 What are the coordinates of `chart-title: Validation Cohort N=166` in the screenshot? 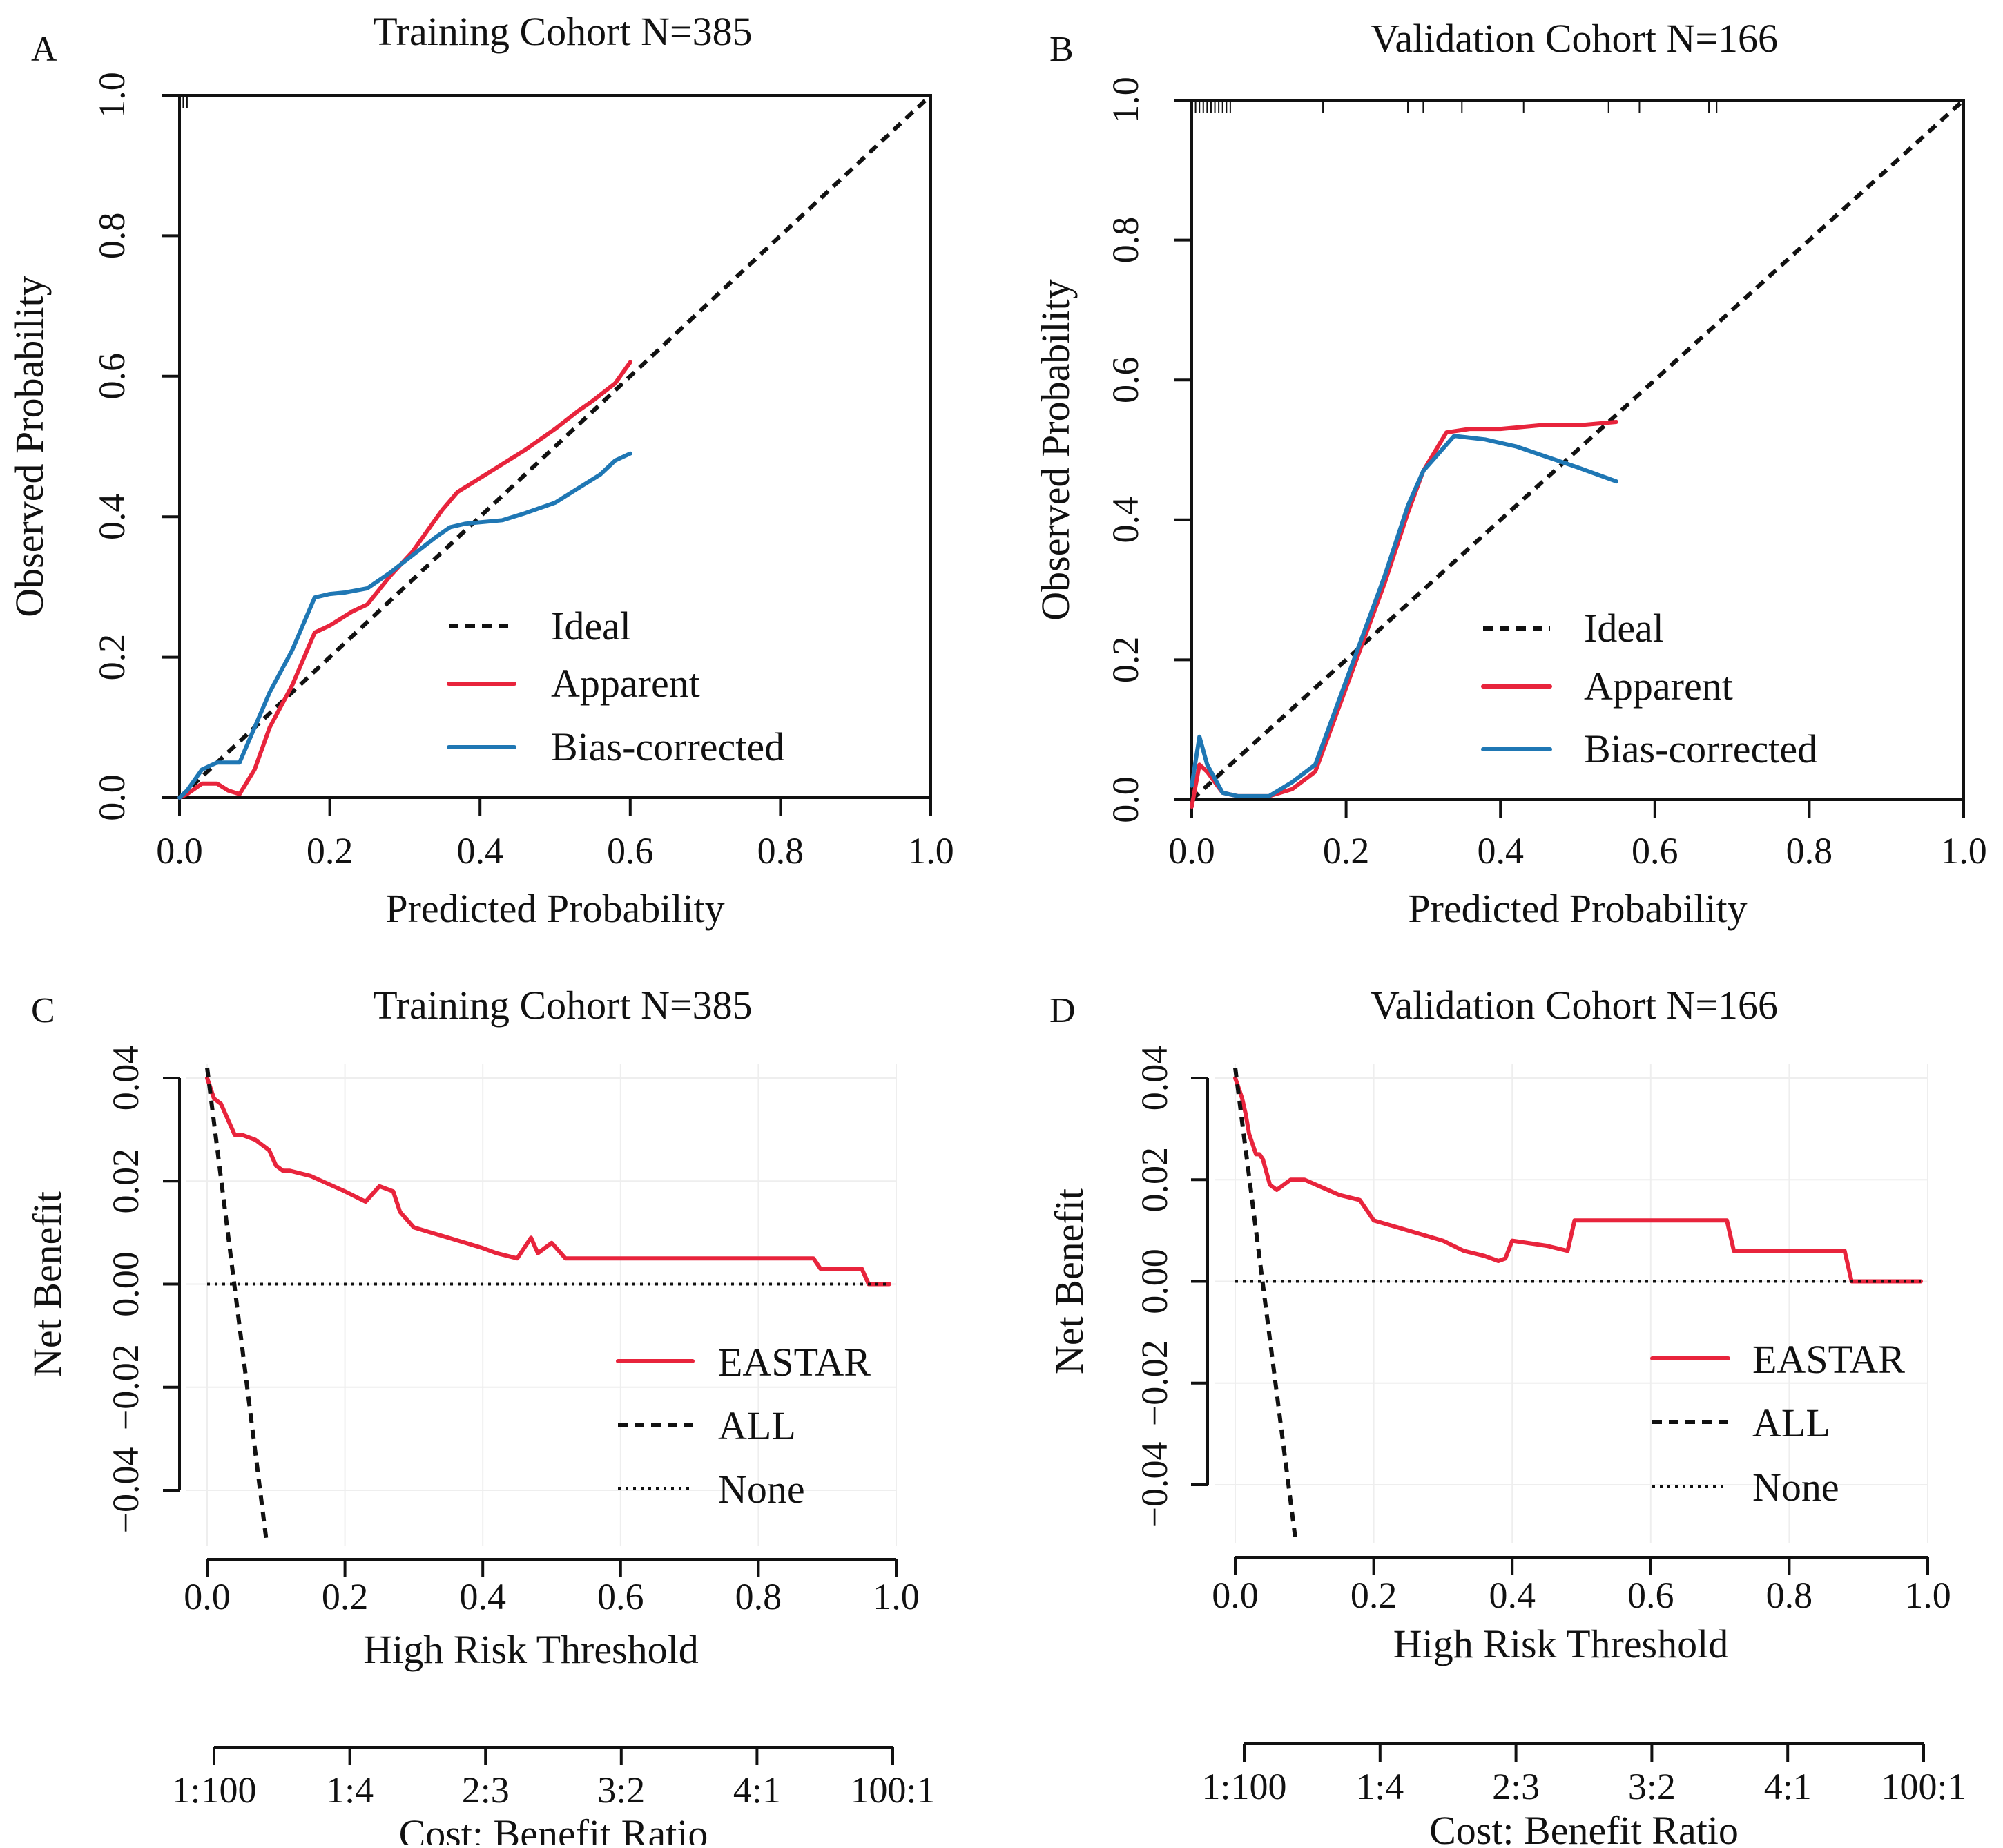 It's located at (1574, 1005).